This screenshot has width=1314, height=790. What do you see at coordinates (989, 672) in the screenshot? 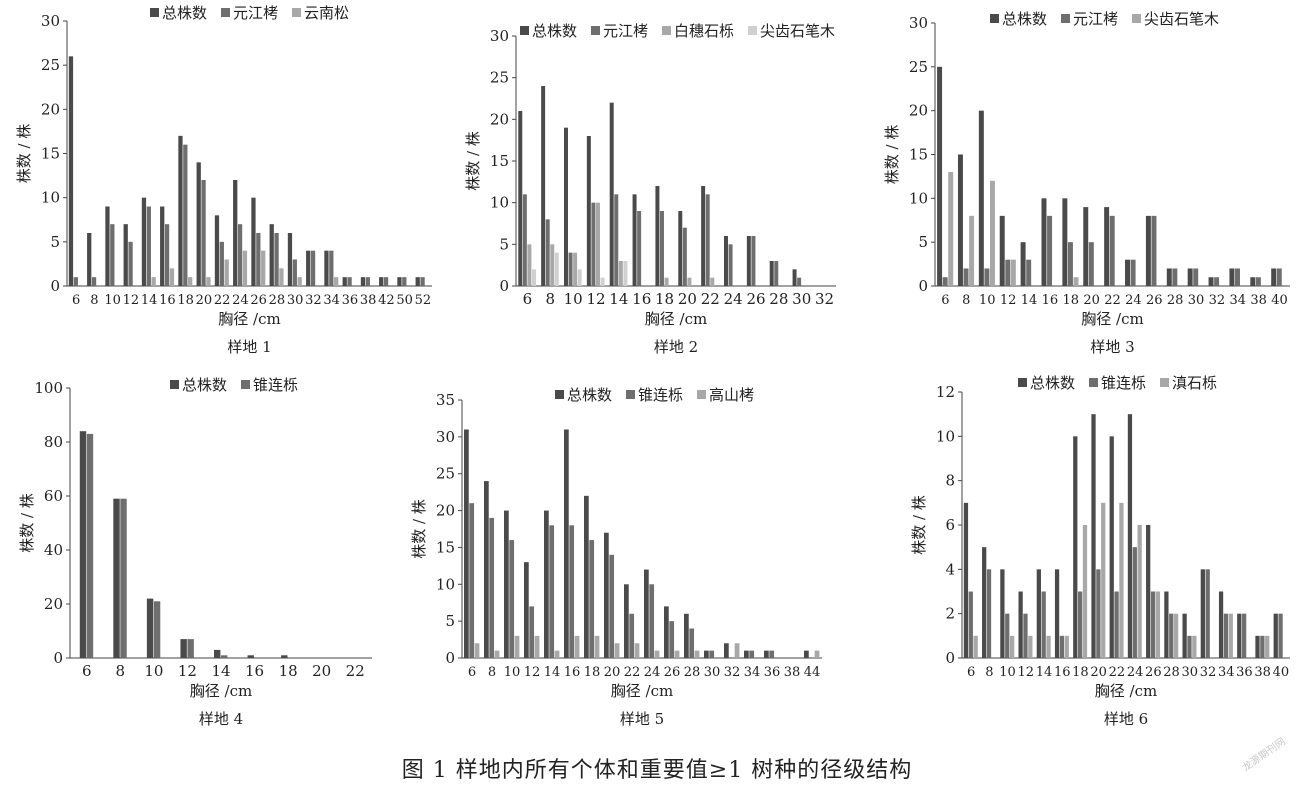
I see `x-tick-label: 8` at bounding box center [989, 672].